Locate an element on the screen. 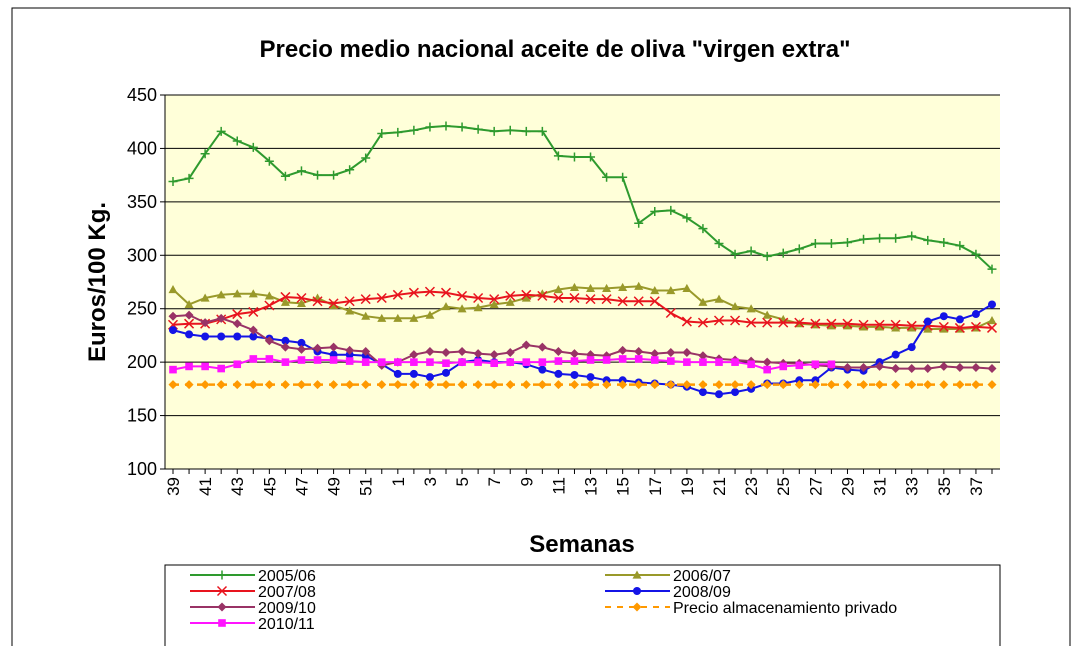 The height and width of the screenshot is (646, 1082). x-tick-label: 25 is located at coordinates (783, 486).